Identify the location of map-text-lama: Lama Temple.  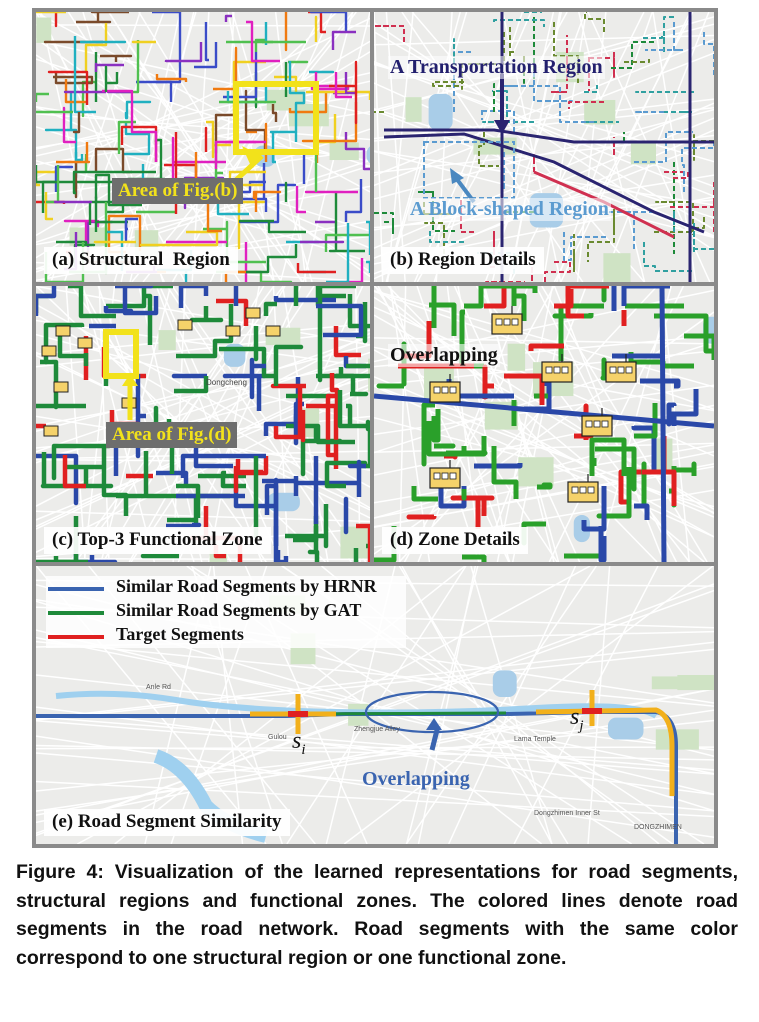
(535, 739).